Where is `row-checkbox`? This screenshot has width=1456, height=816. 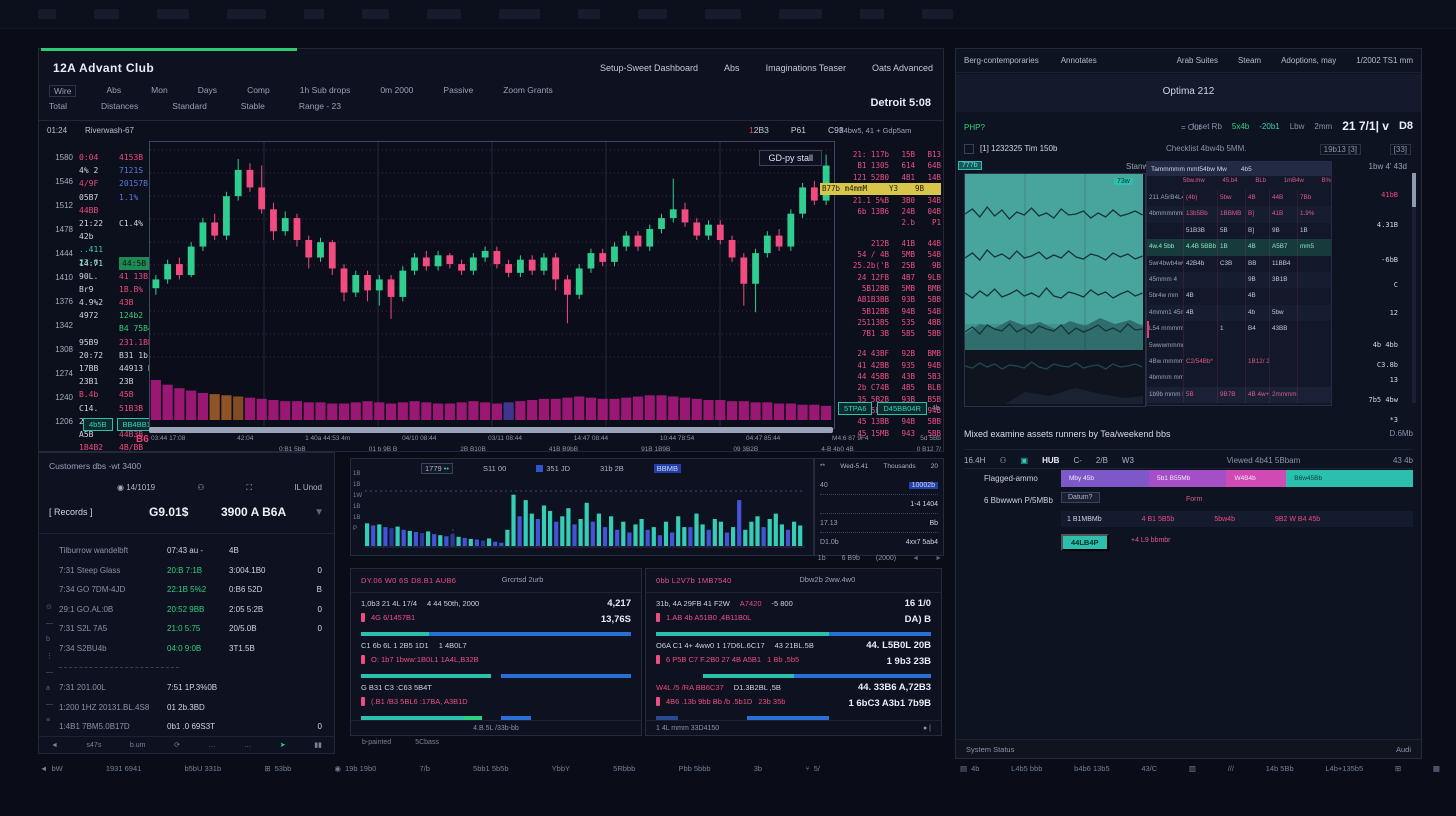
row-checkbox is located at coordinates (969, 149).